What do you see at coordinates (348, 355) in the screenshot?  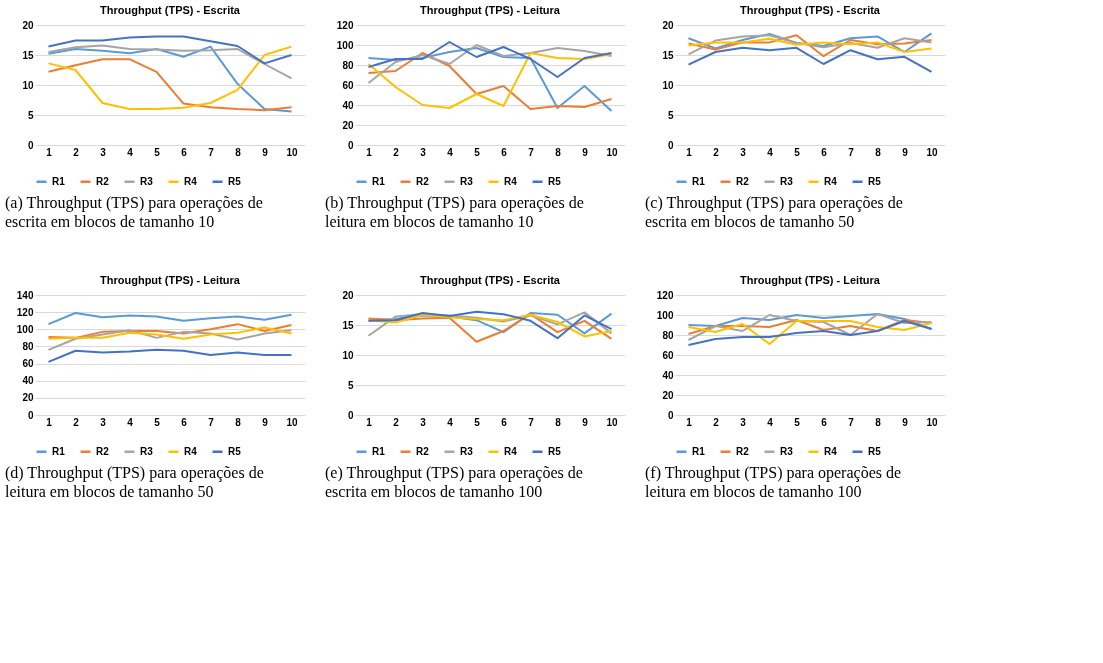 I see `y-tick-label: 10` at bounding box center [348, 355].